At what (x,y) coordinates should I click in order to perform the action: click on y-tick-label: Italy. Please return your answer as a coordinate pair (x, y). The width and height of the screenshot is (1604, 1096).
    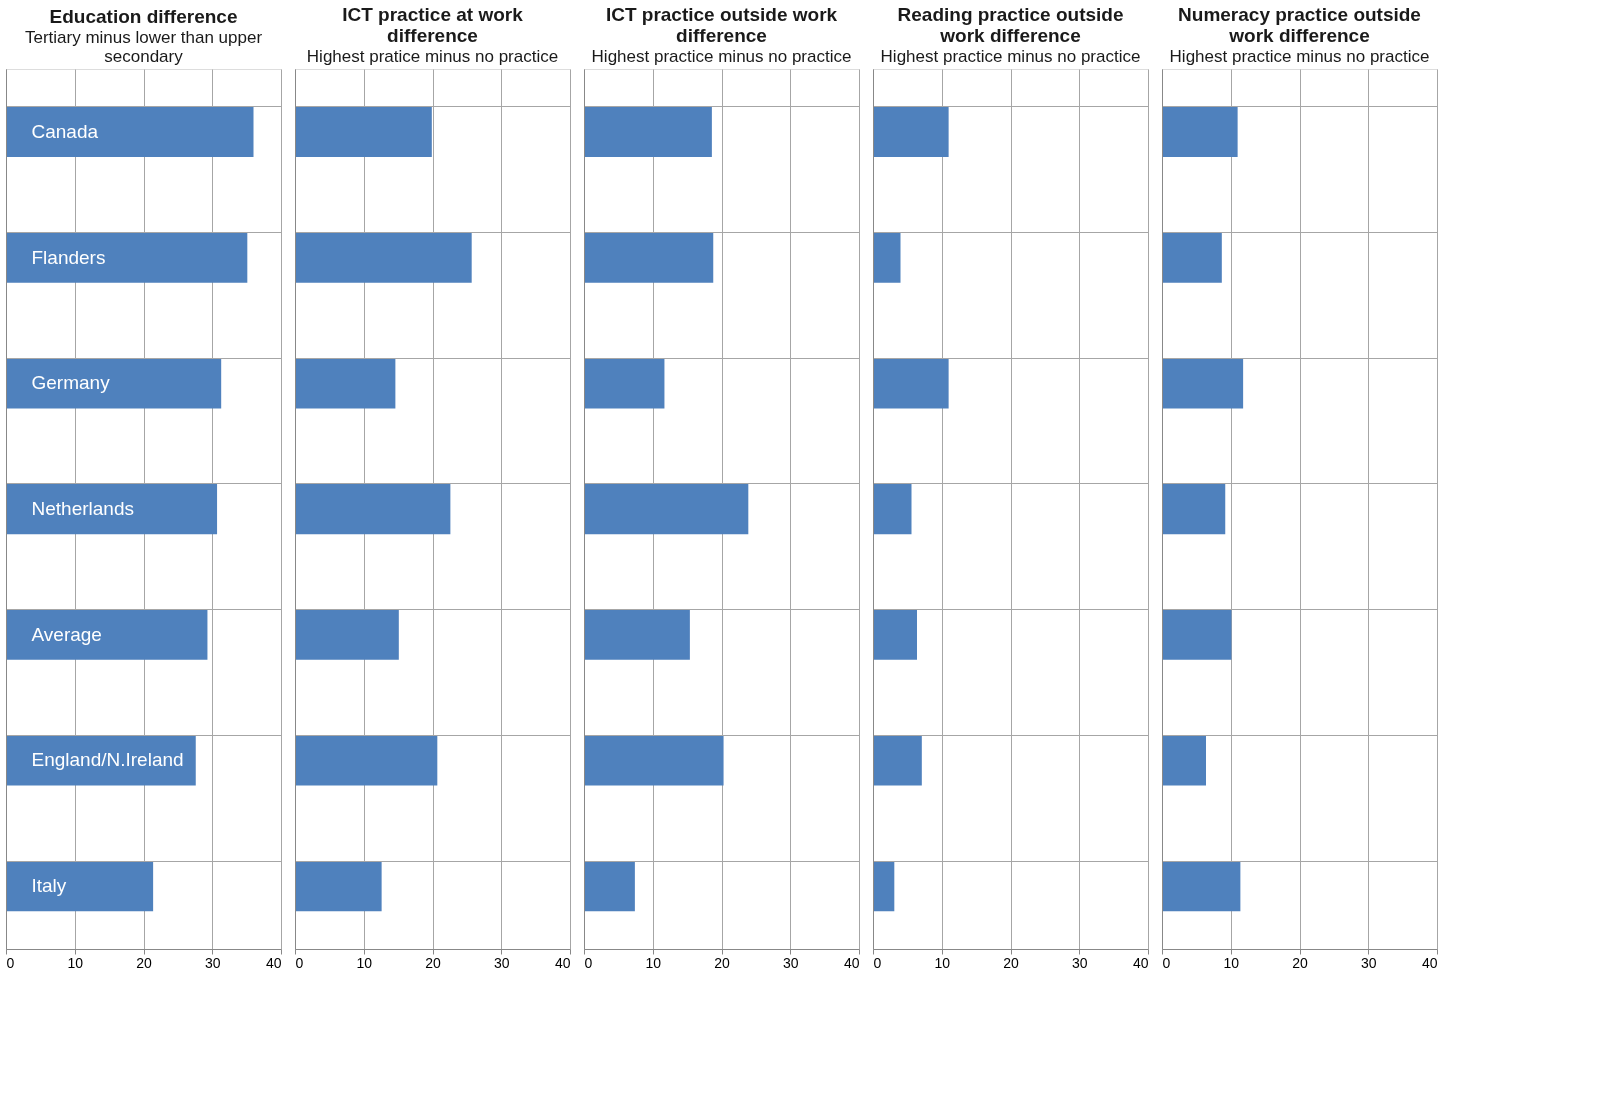
    Looking at the image, I should click on (49, 886).